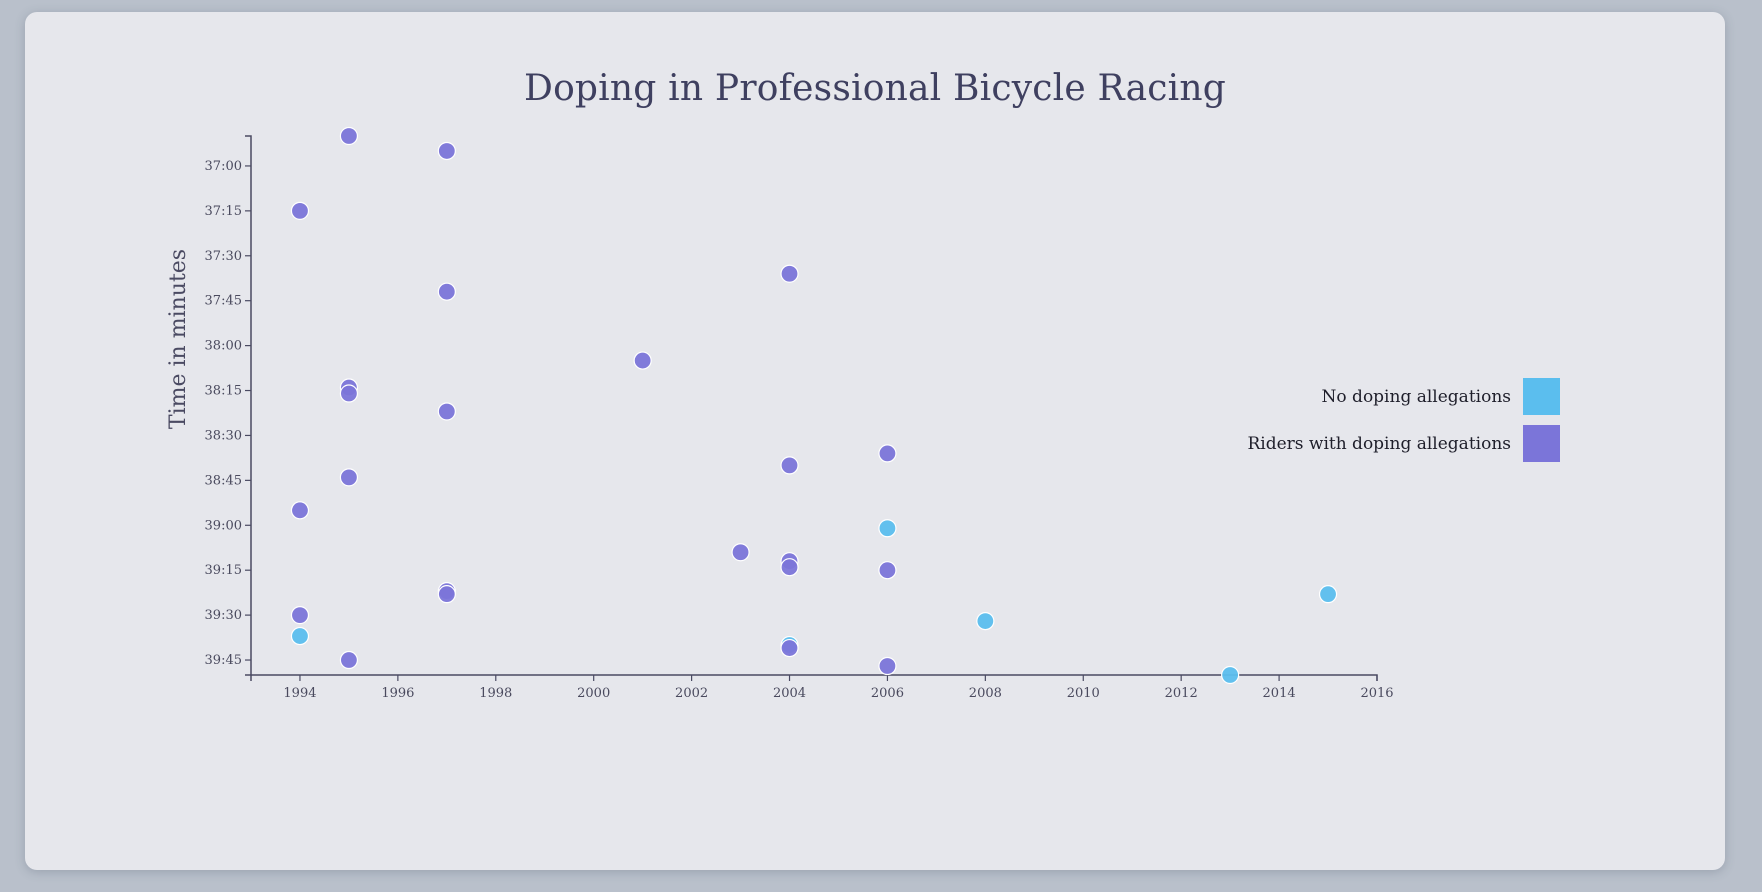 The width and height of the screenshot is (1762, 892). I want to click on x-tick-label: 2014, so click(1279, 693).